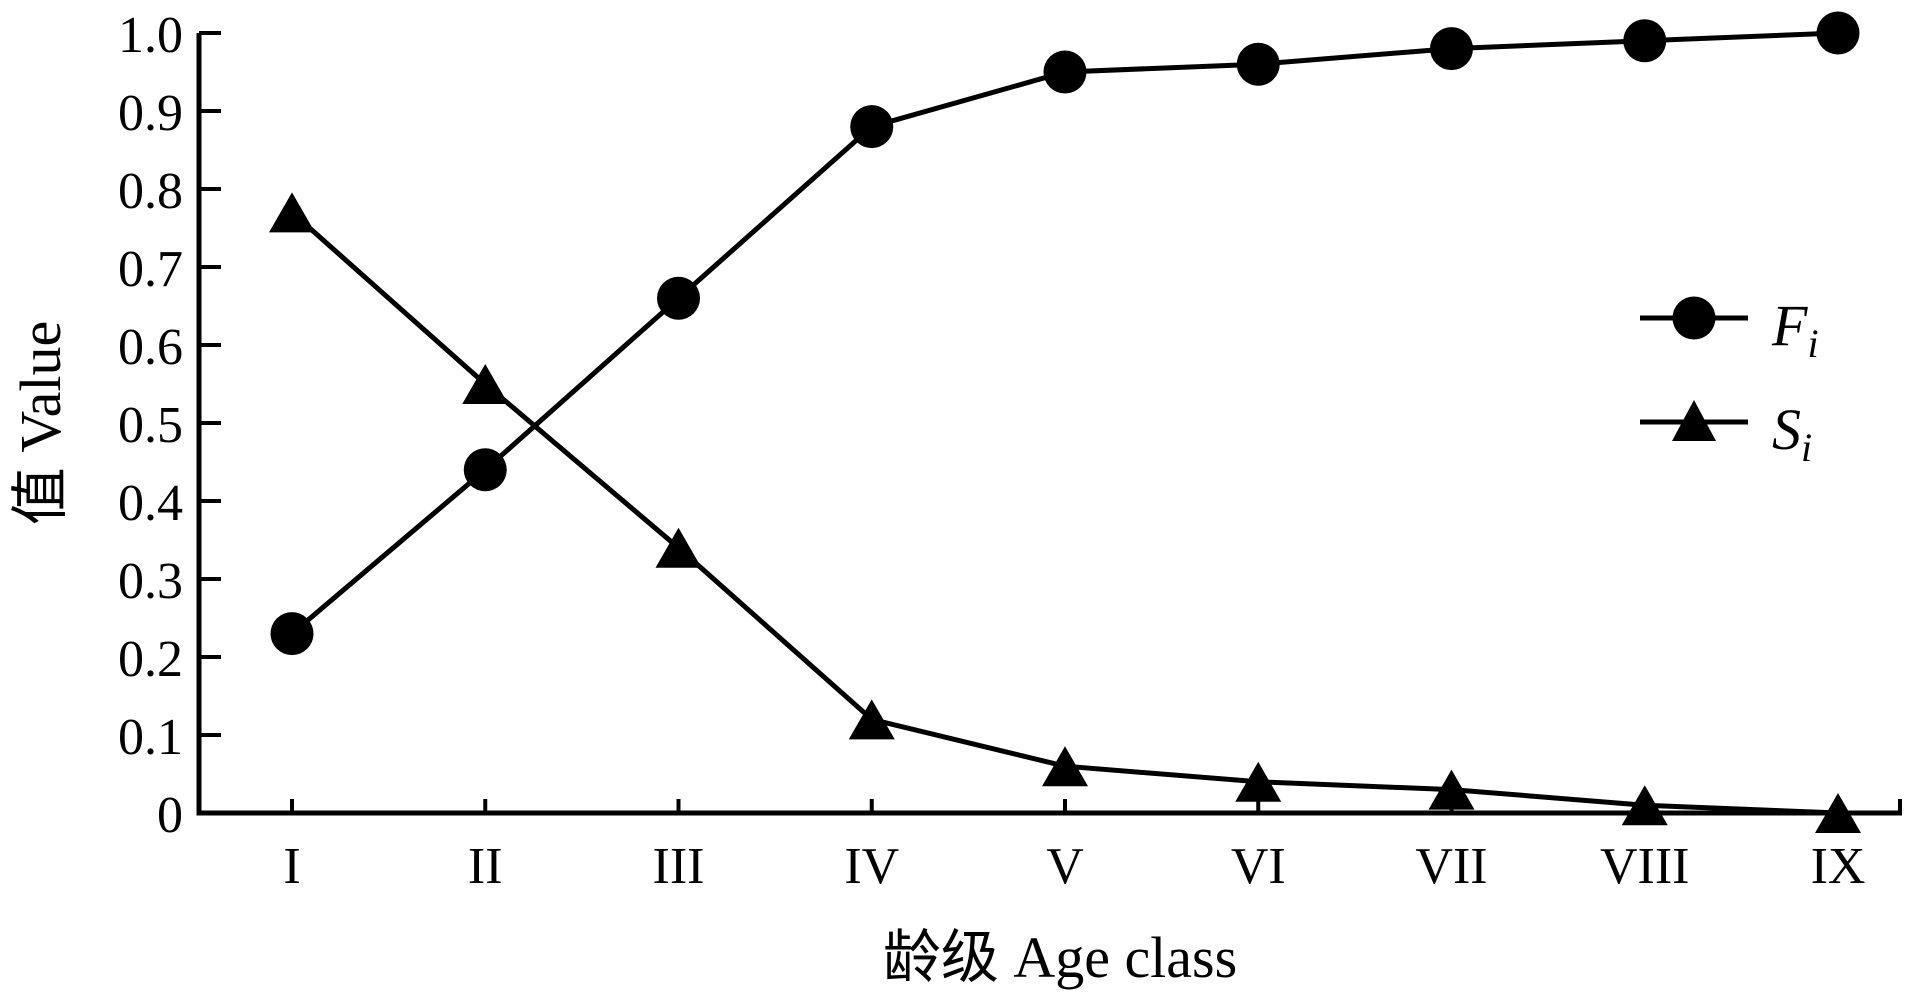  What do you see at coordinates (1729, 381) in the screenshot?
I see `legend: Fi Si` at bounding box center [1729, 381].